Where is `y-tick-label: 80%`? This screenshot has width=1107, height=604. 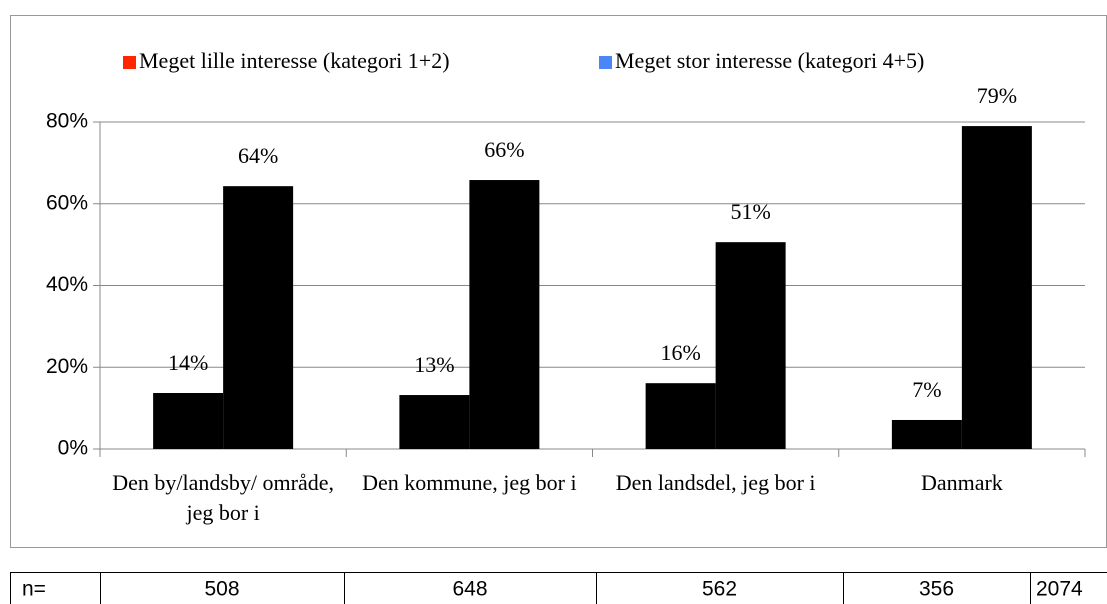 y-tick-label: 80% is located at coordinates (67, 121).